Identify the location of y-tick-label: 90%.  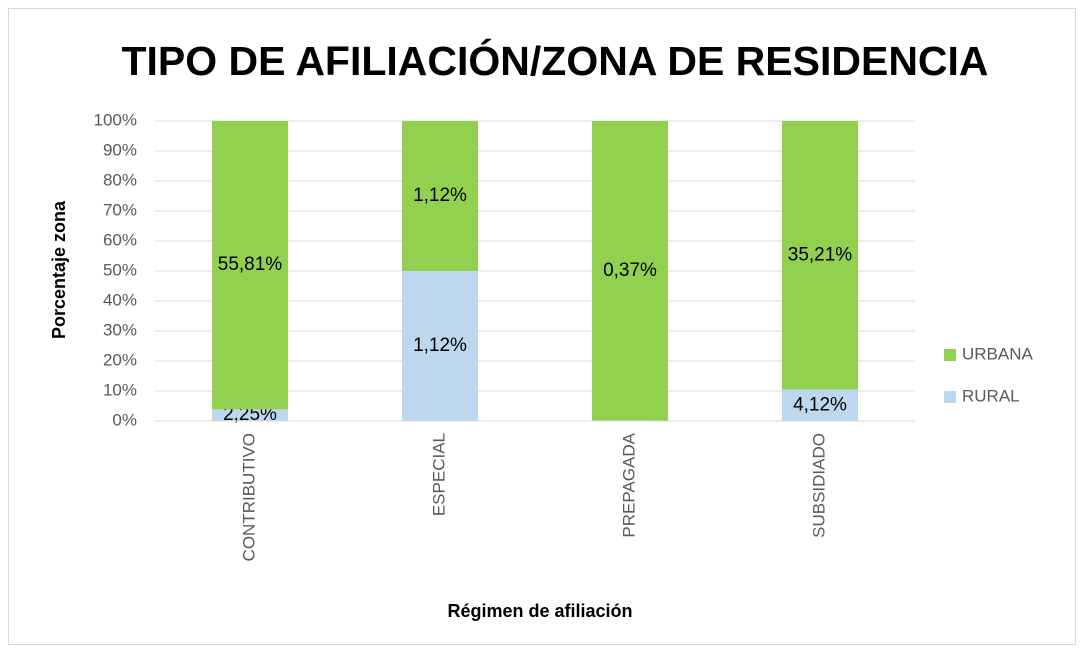
(120, 149).